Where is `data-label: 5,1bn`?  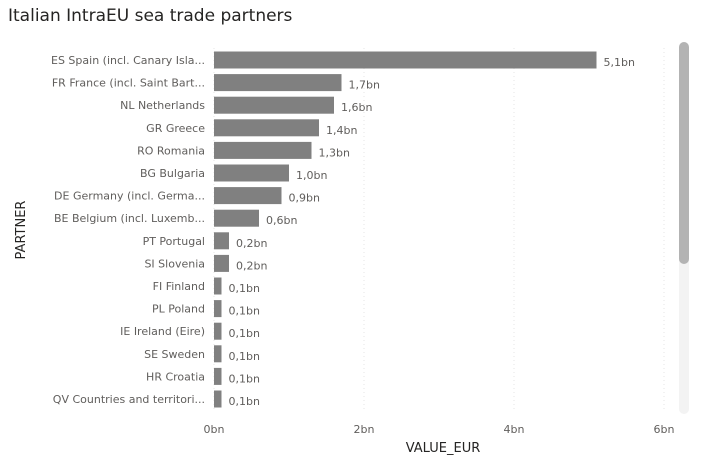
data-label: 5,1bn is located at coordinates (619, 62).